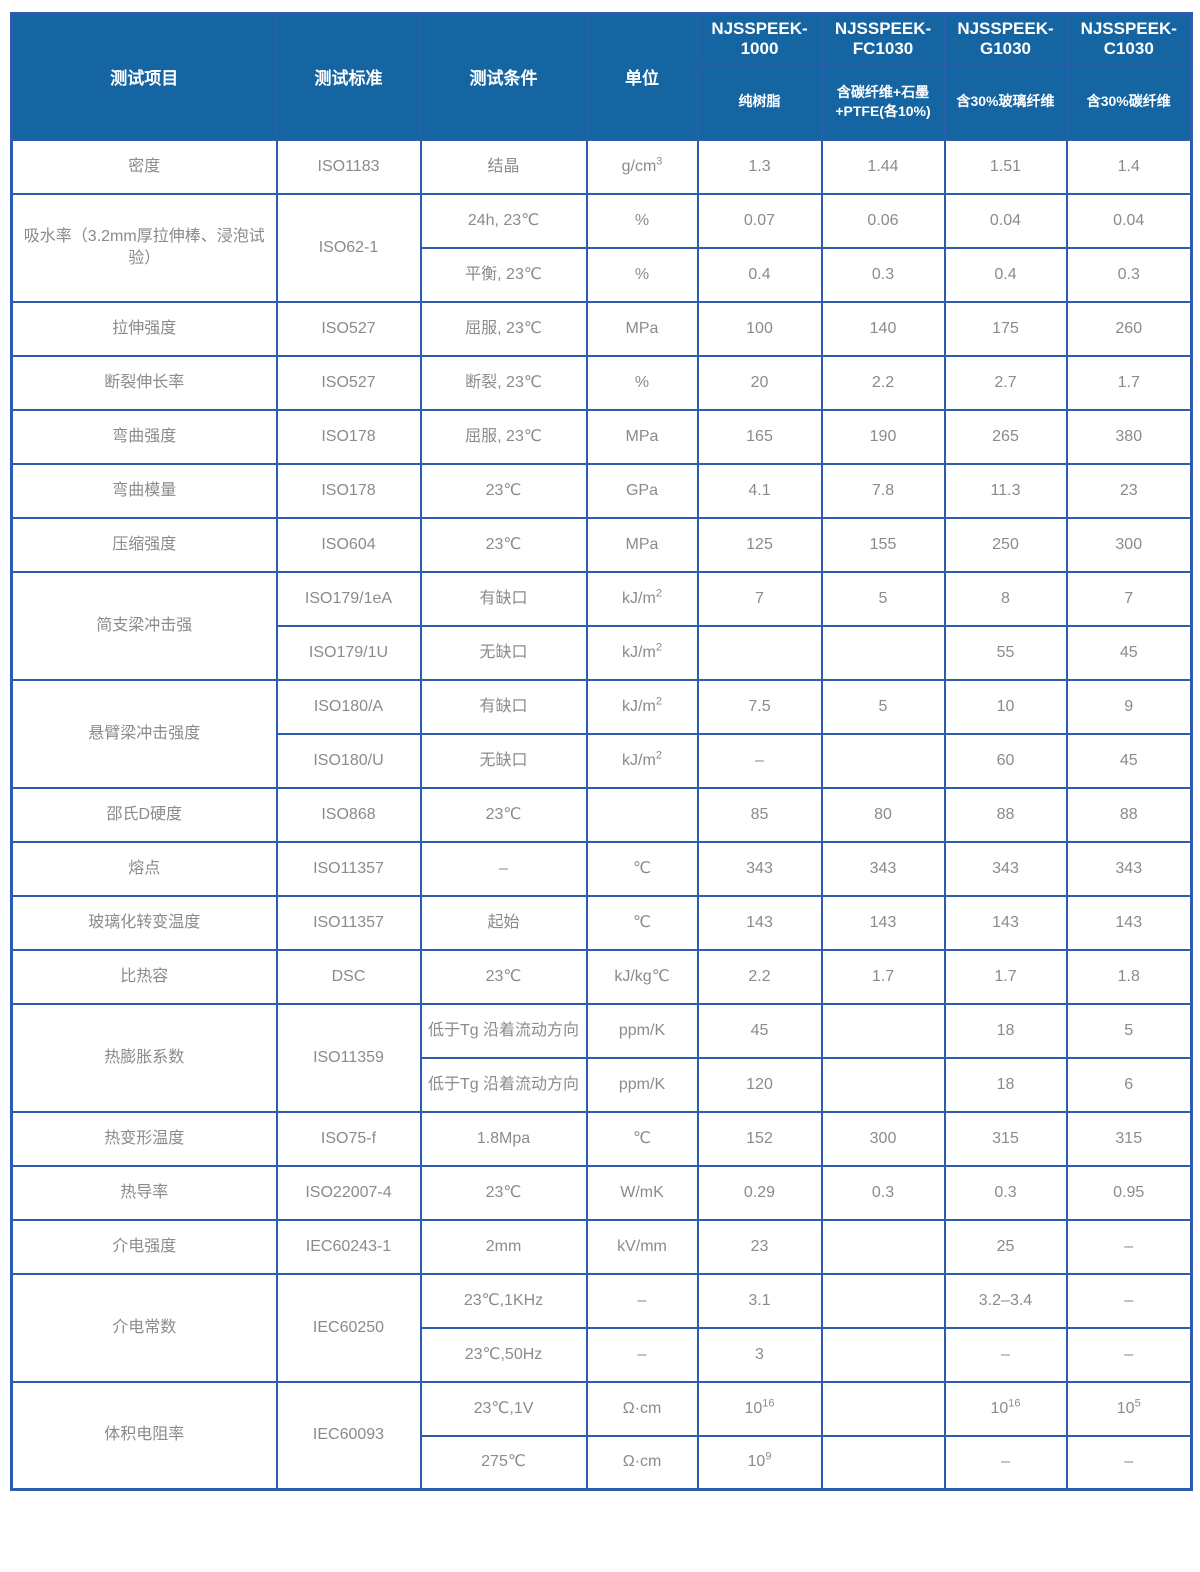 The image size is (1200, 1572). I want to click on cell-test-item: 介电强度, so click(144, 1246).